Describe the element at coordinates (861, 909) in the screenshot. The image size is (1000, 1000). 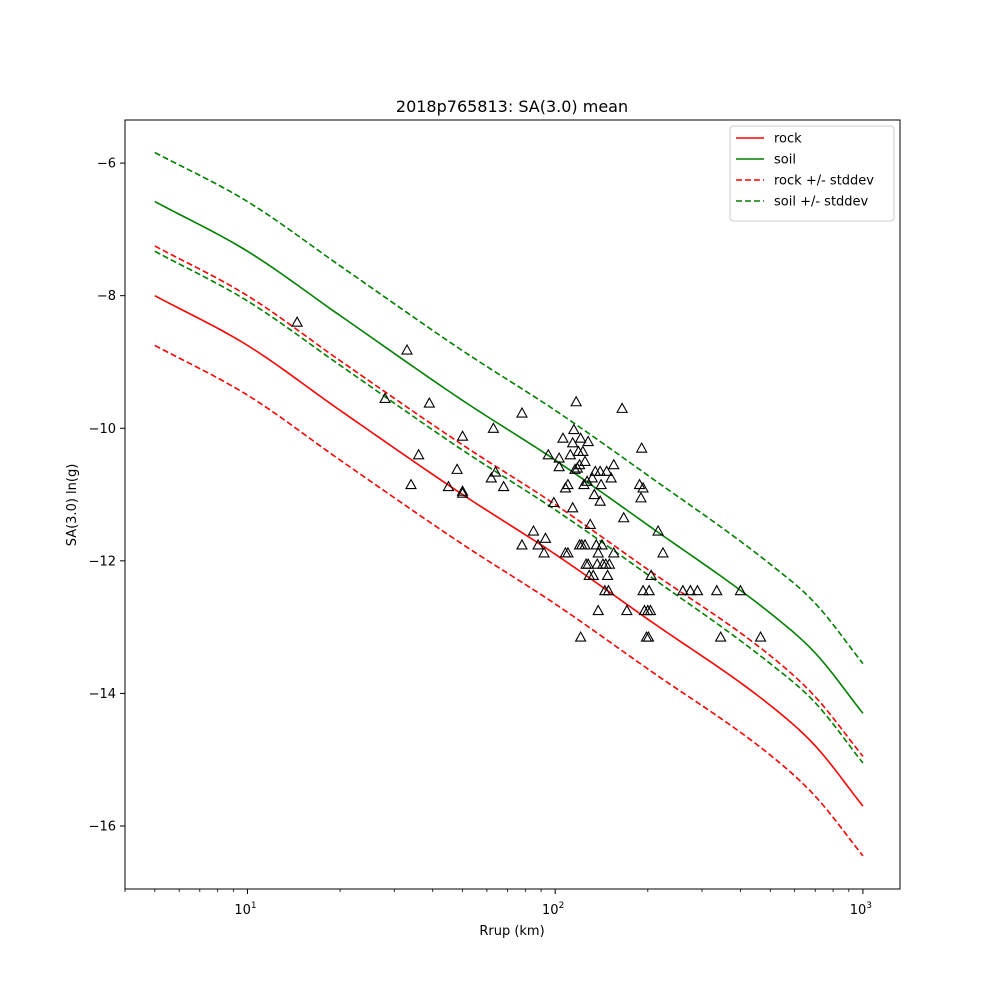
I see `x-tick-label: 10³` at that location.